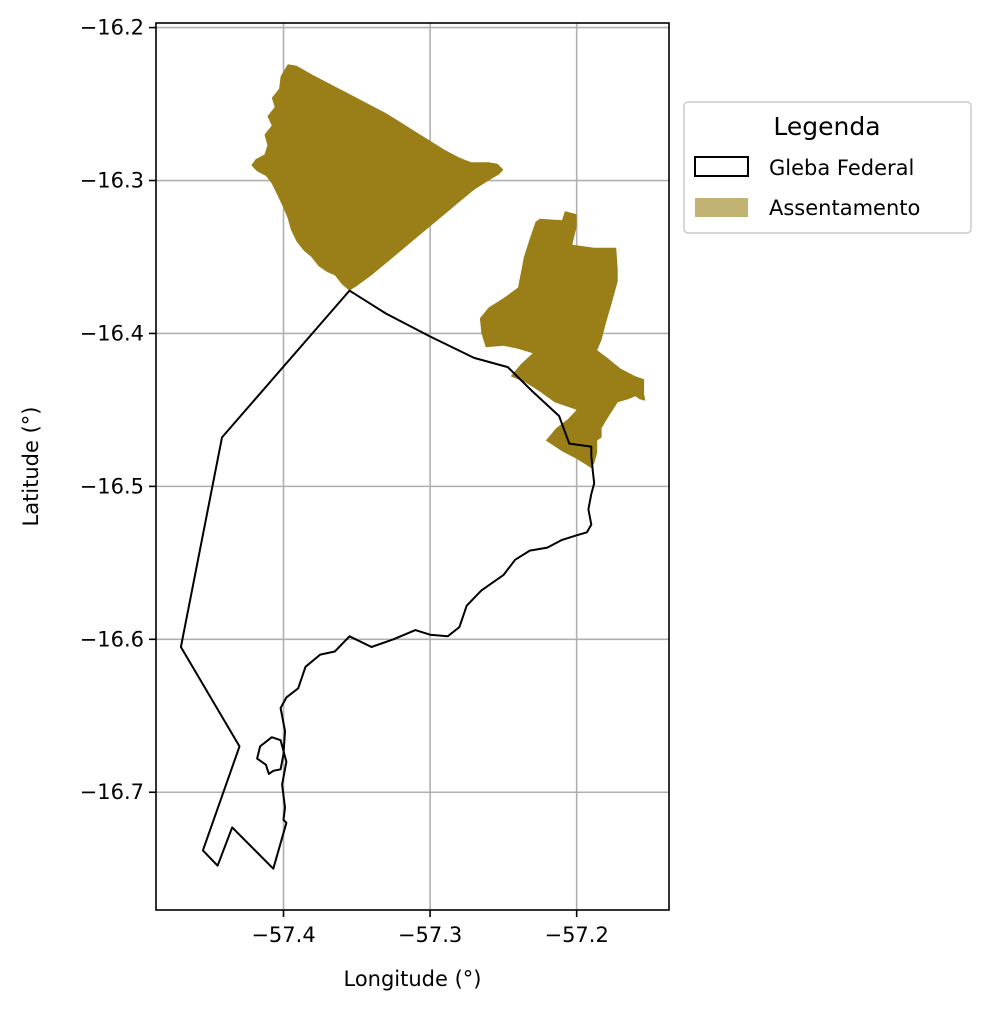 The width and height of the screenshot is (991, 1012). Describe the element at coordinates (576, 935) in the screenshot. I see `x-tick-label: −57.2` at that location.